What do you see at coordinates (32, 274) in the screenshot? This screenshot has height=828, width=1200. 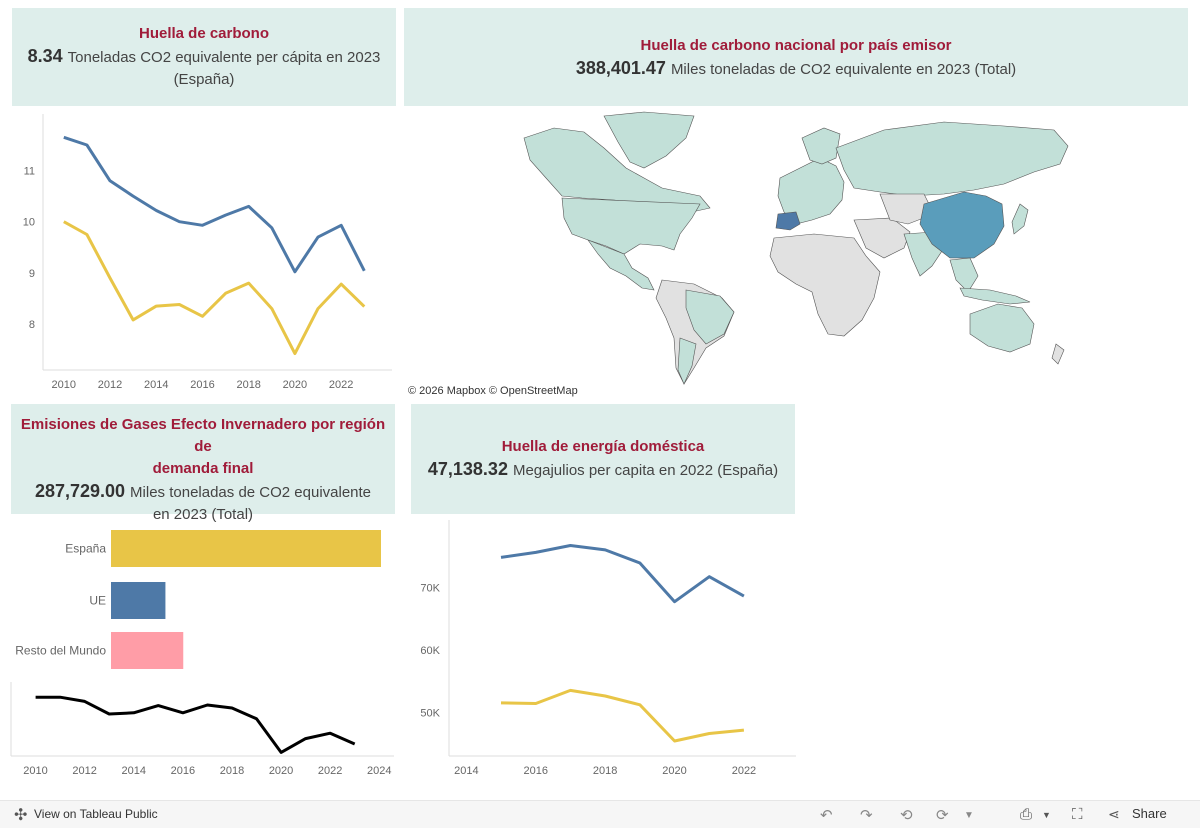 I see `y-tick-label: 9` at bounding box center [32, 274].